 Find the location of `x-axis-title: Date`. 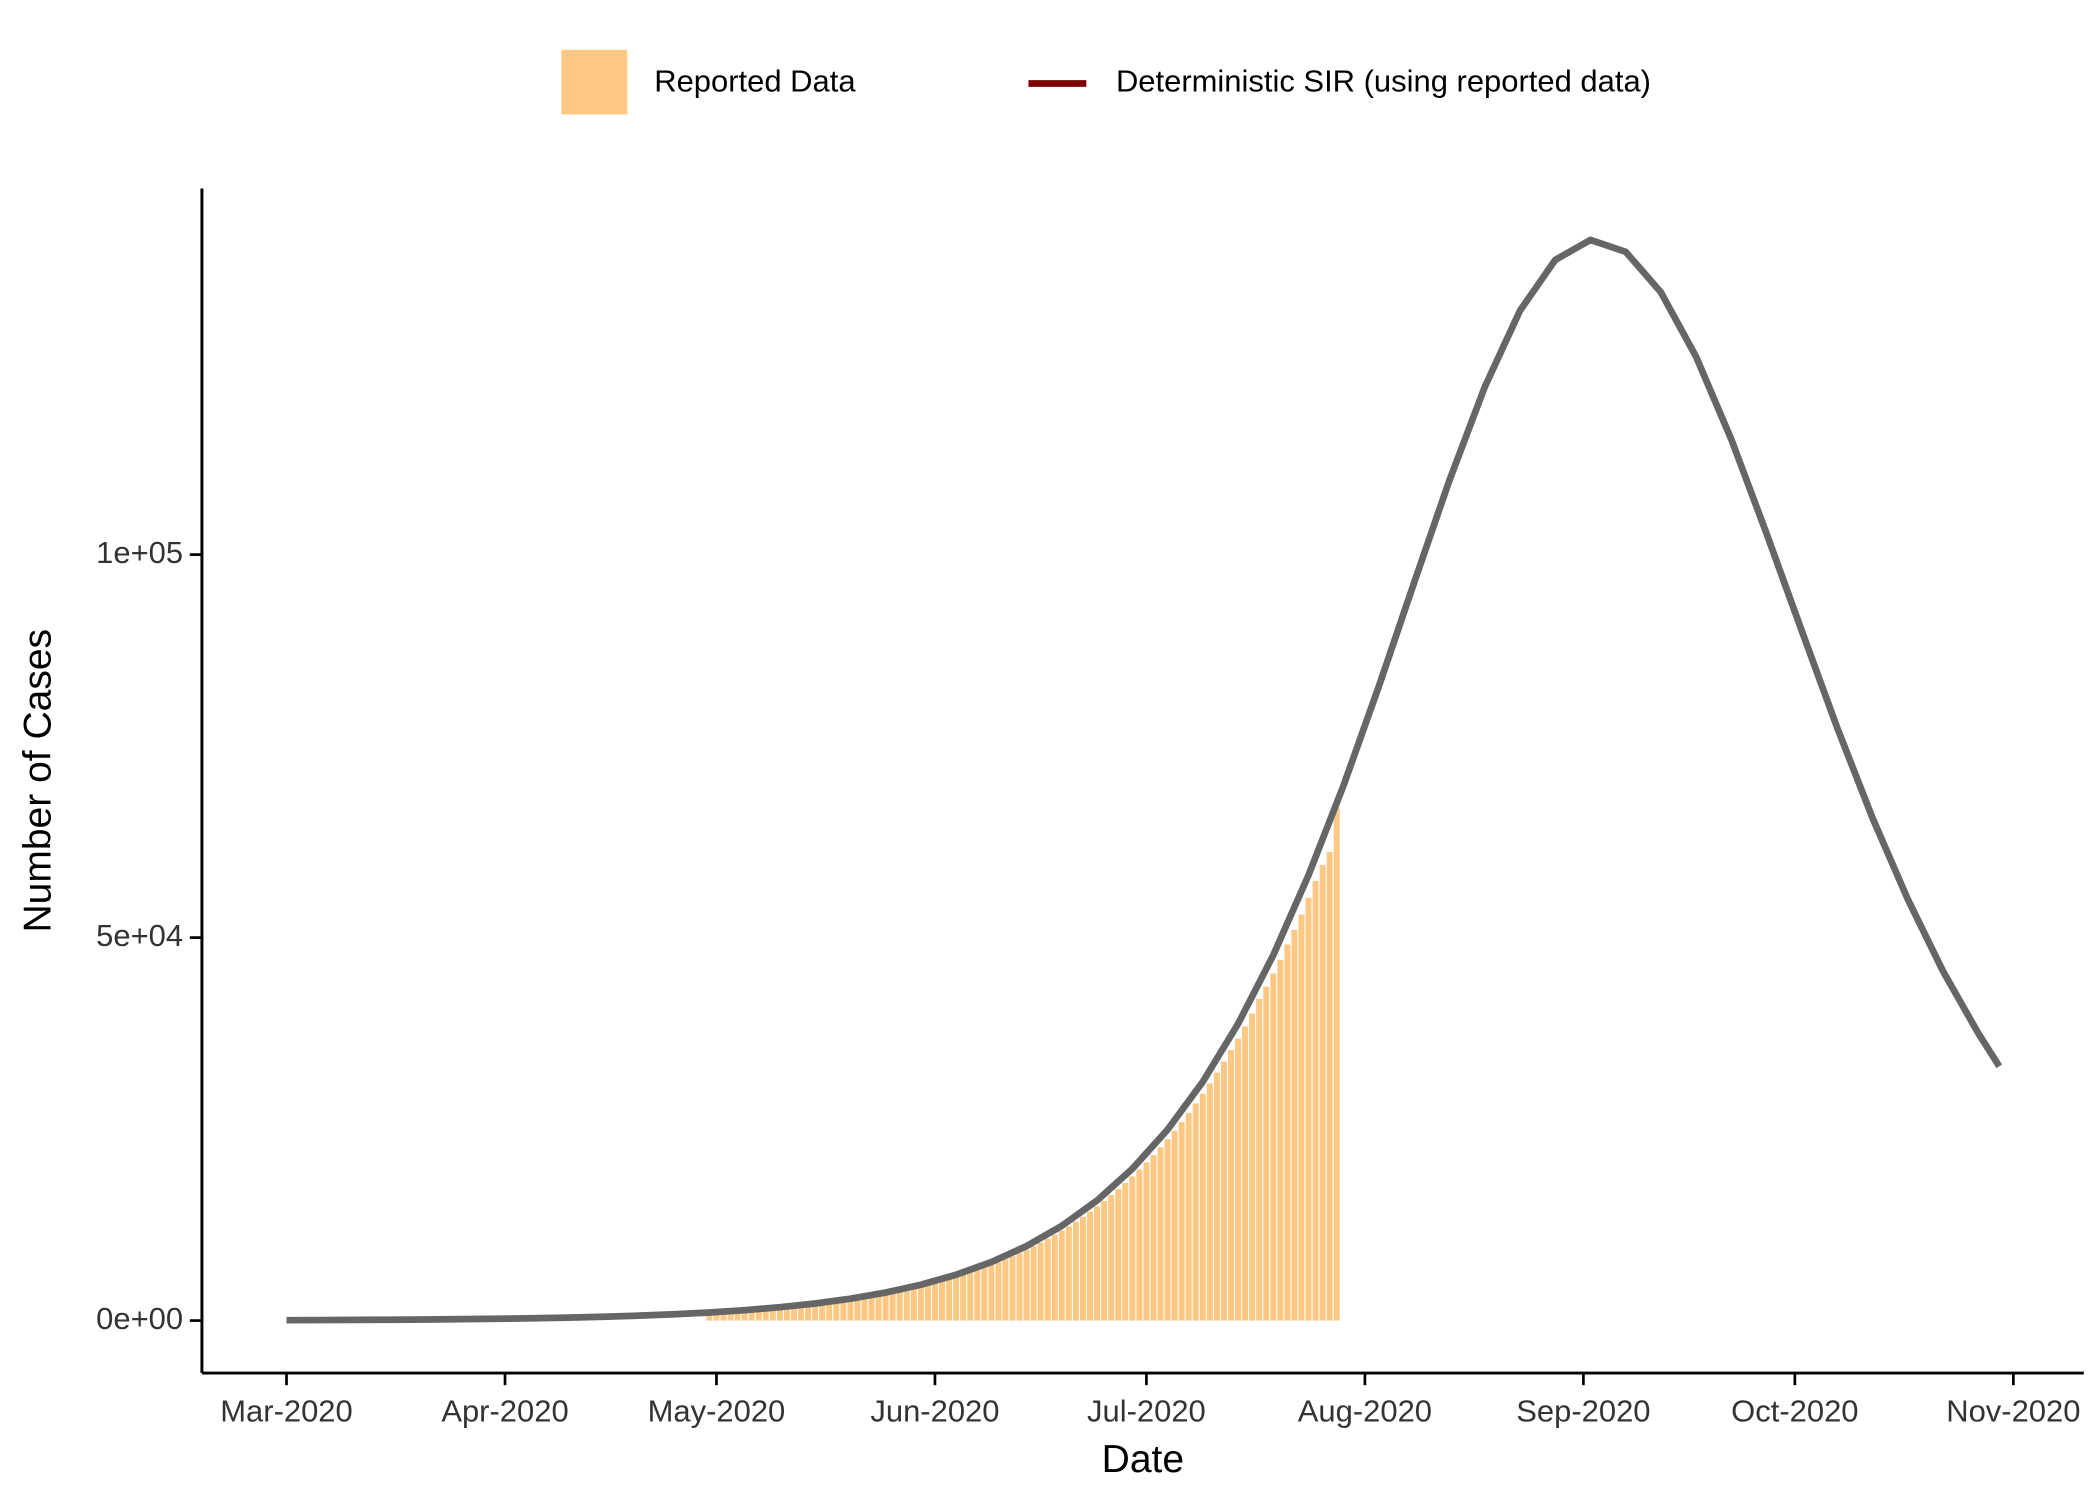

x-axis-title: Date is located at coordinates (1143, 1459).